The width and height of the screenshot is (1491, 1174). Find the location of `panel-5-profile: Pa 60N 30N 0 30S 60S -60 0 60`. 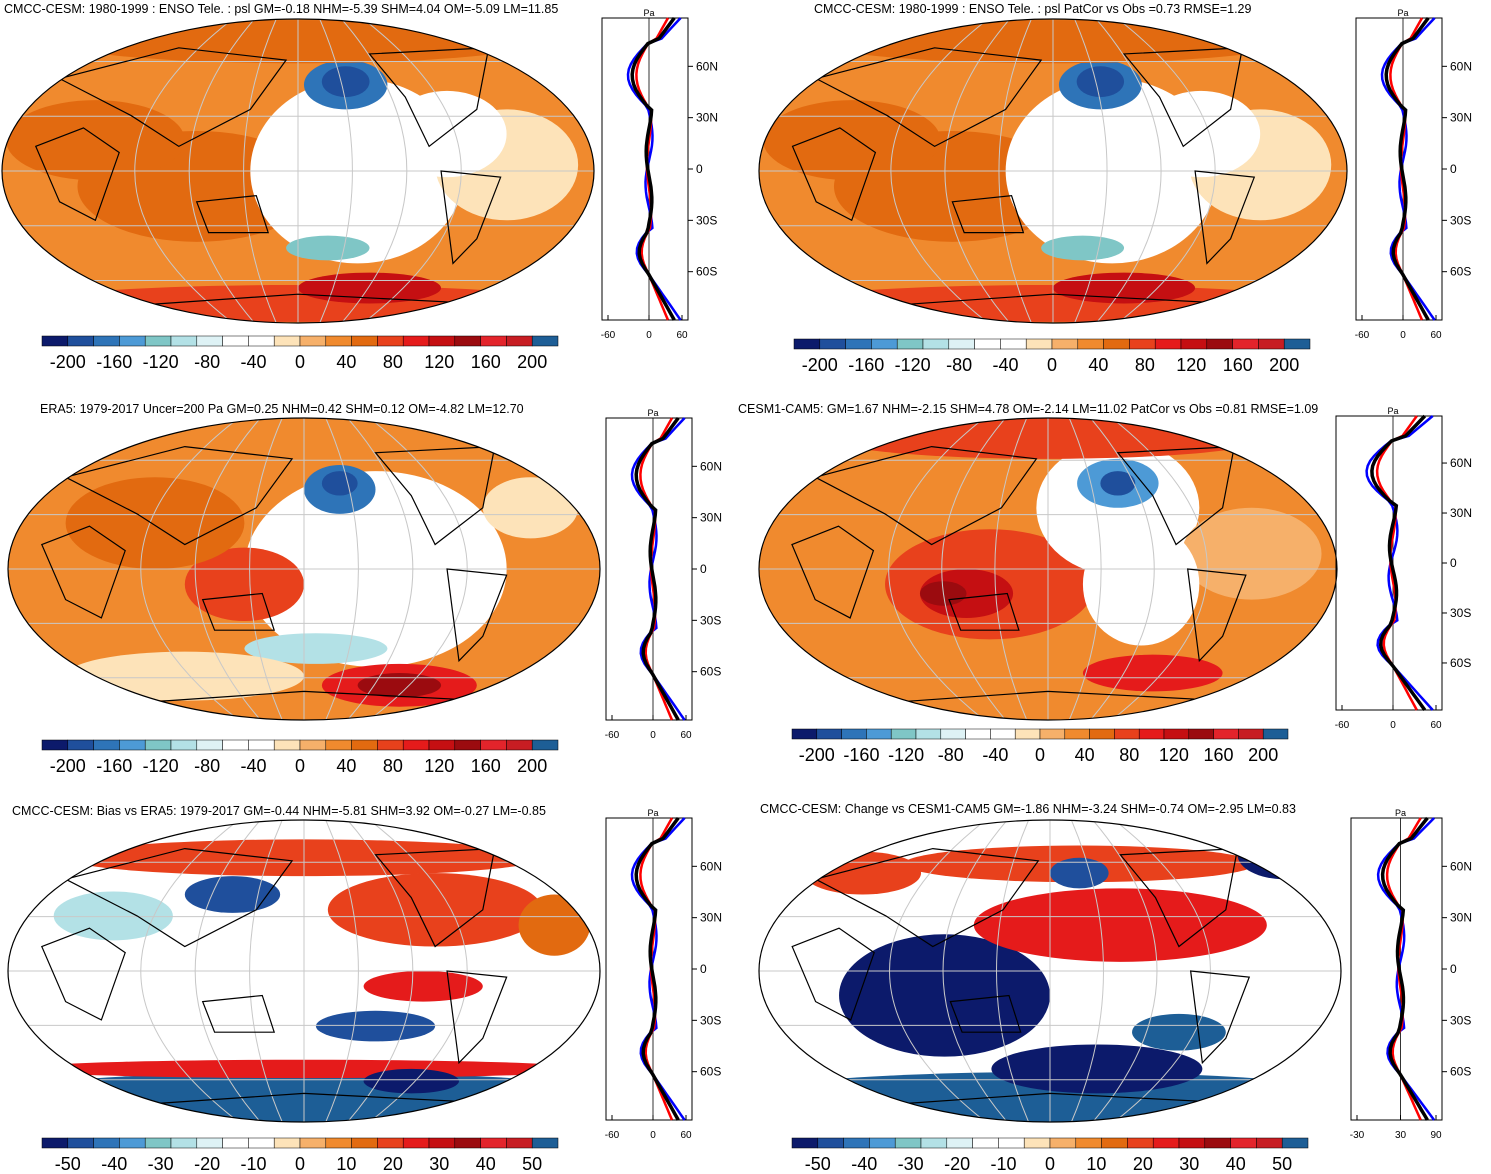

panel-5-profile: Pa 60N 30N 0 30S 60S -60 0 60 is located at coordinates (663, 974).